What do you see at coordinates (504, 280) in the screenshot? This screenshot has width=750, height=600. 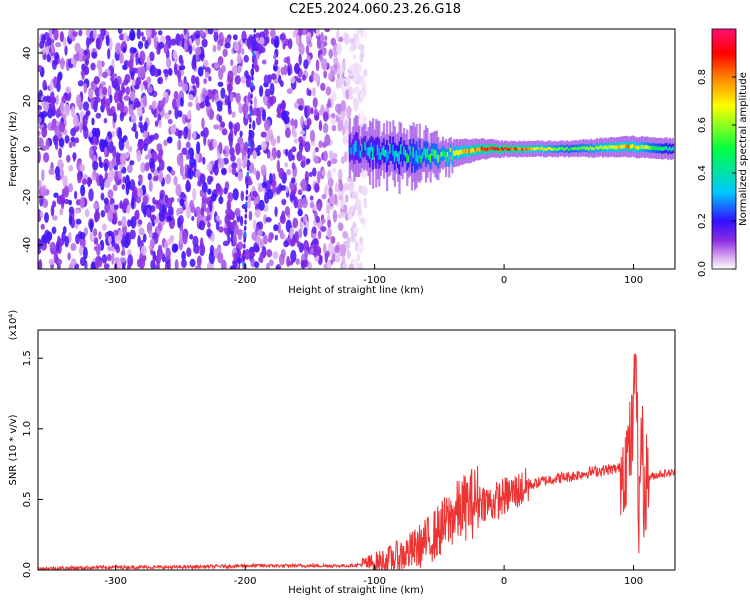 I see `spectrogram-x-tick-label: 0` at bounding box center [504, 280].